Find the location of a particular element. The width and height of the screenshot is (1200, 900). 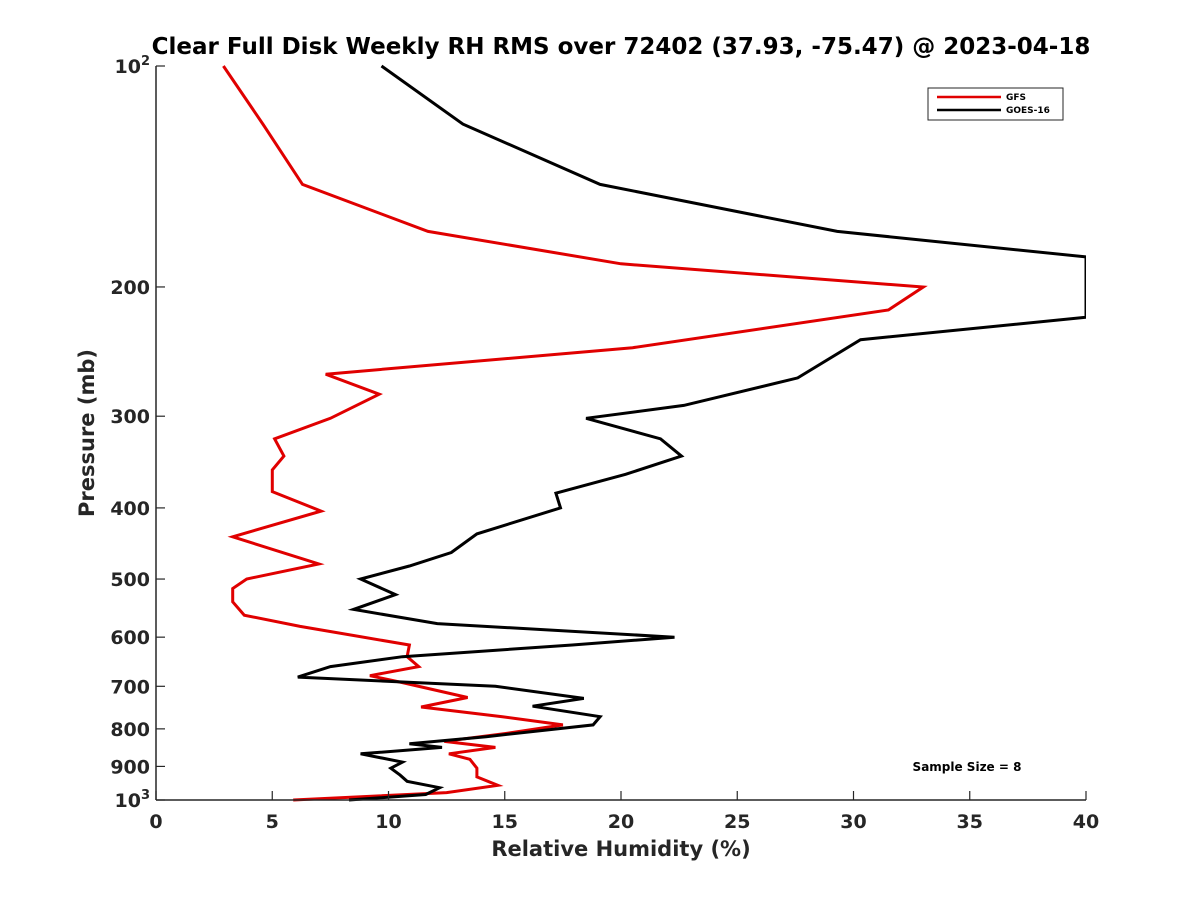

y-tick-label: 500 is located at coordinates (130, 580).